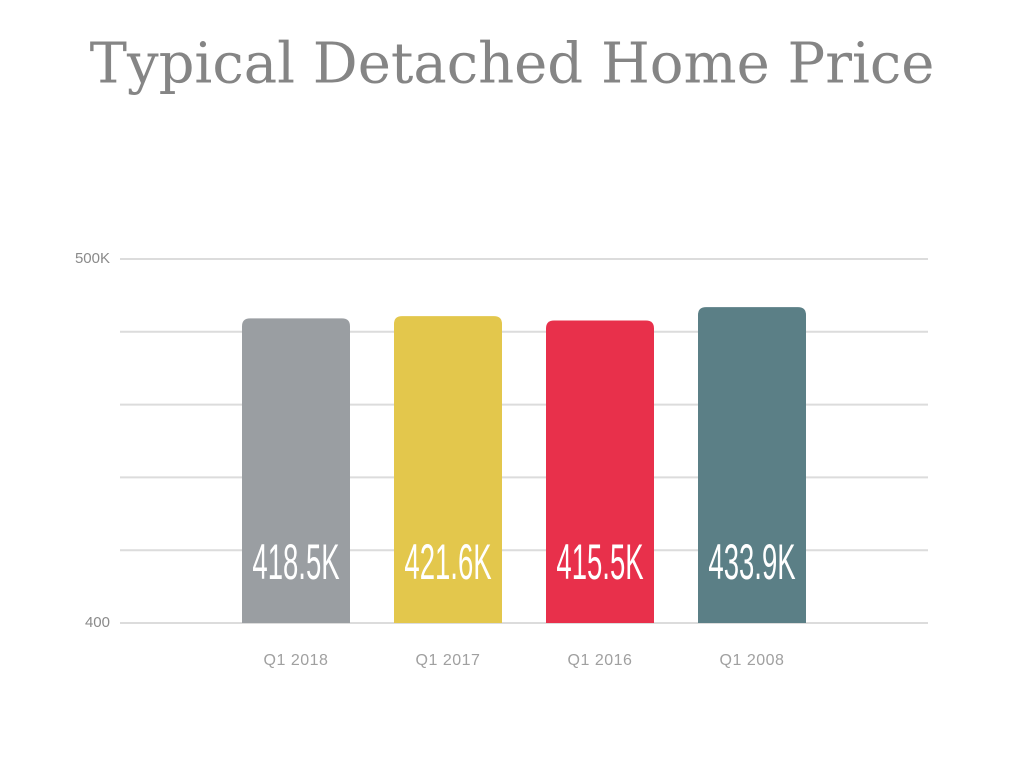 The image size is (1024, 768). I want to click on x-tick-label: Q1 2018, so click(296, 660).